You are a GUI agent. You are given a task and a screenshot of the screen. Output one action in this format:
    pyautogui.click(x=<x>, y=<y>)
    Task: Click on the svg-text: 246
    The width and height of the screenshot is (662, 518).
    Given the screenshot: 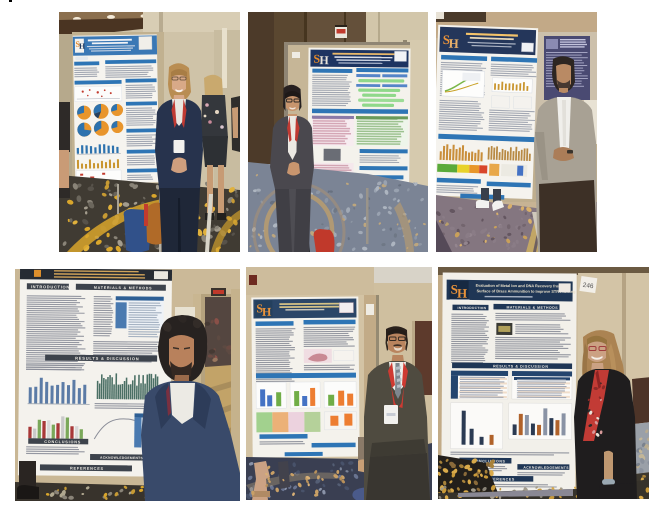 What is the action you would take?
    pyautogui.click(x=588, y=286)
    